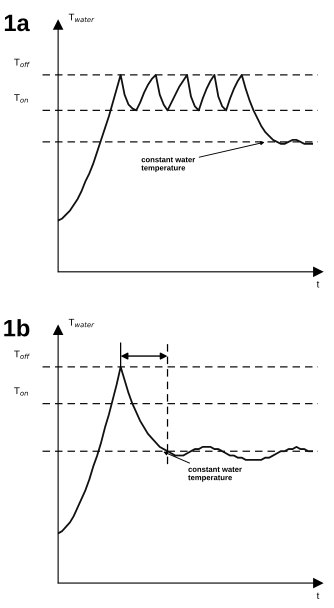 This screenshot has height=608, width=334. What do you see at coordinates (17, 23) in the screenshot?
I see `chart-title: 1a` at bounding box center [17, 23].